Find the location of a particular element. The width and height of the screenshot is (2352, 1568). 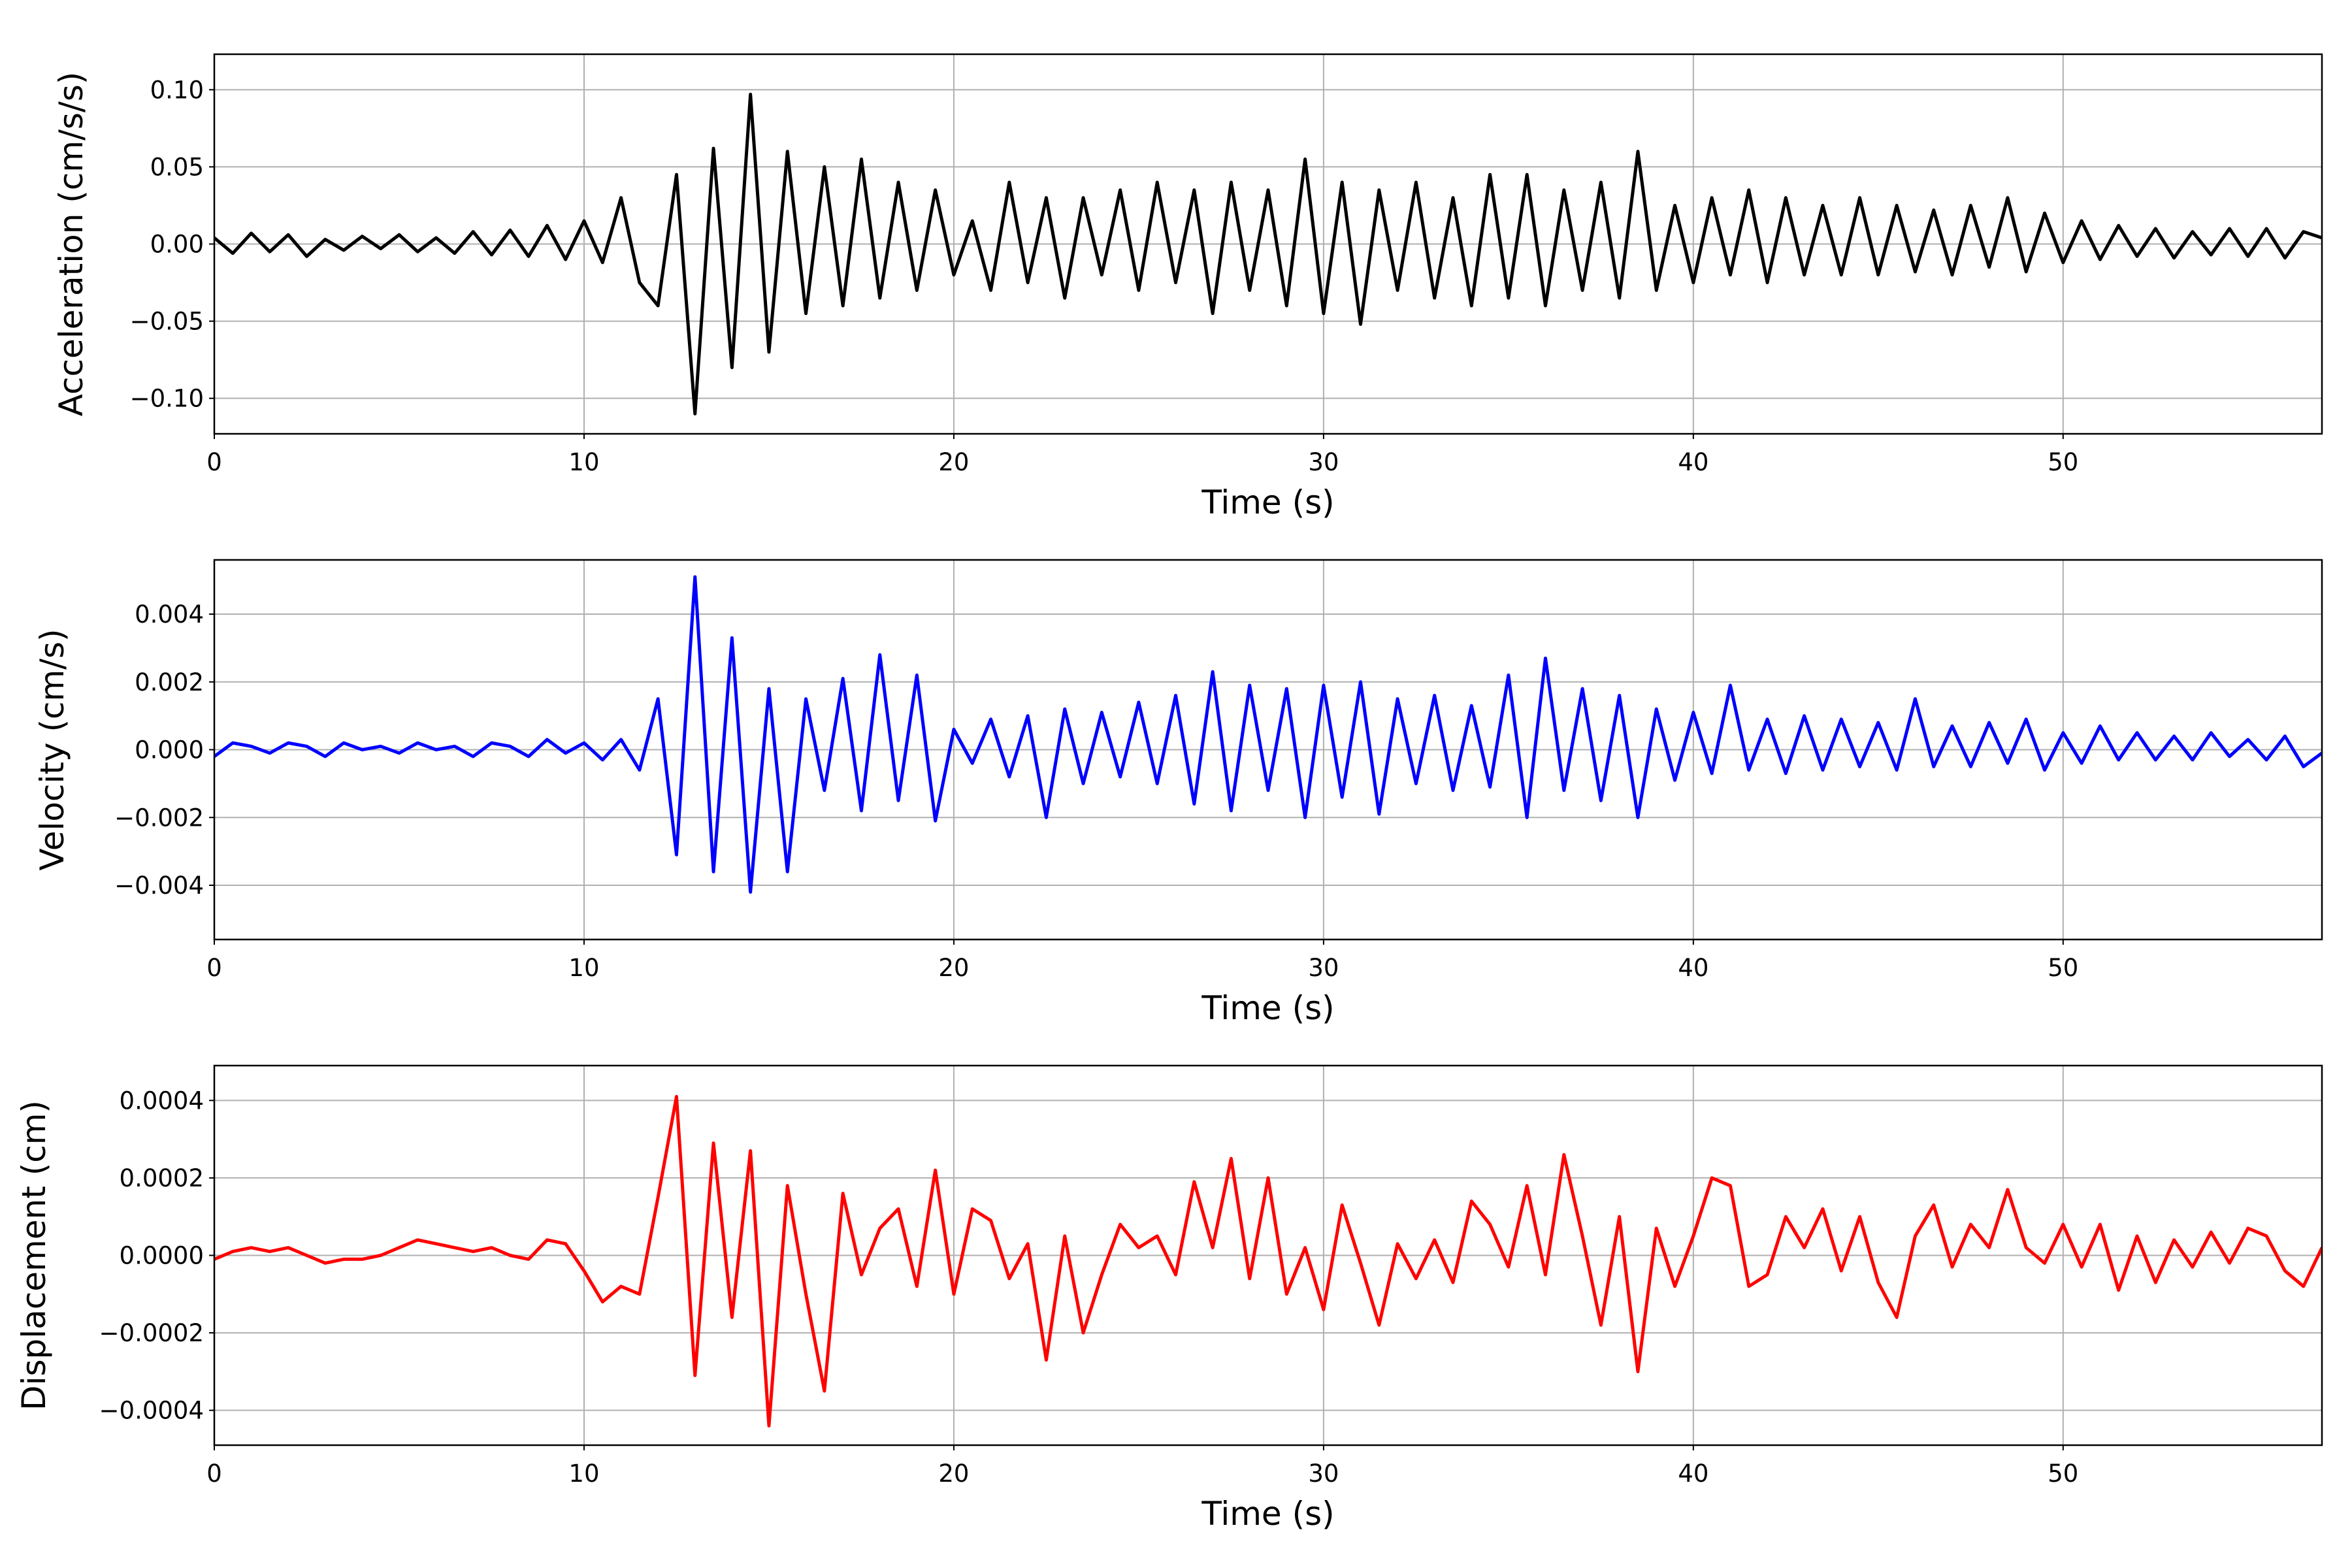

y-tick-label: −0.0004 is located at coordinates (151, 1411).